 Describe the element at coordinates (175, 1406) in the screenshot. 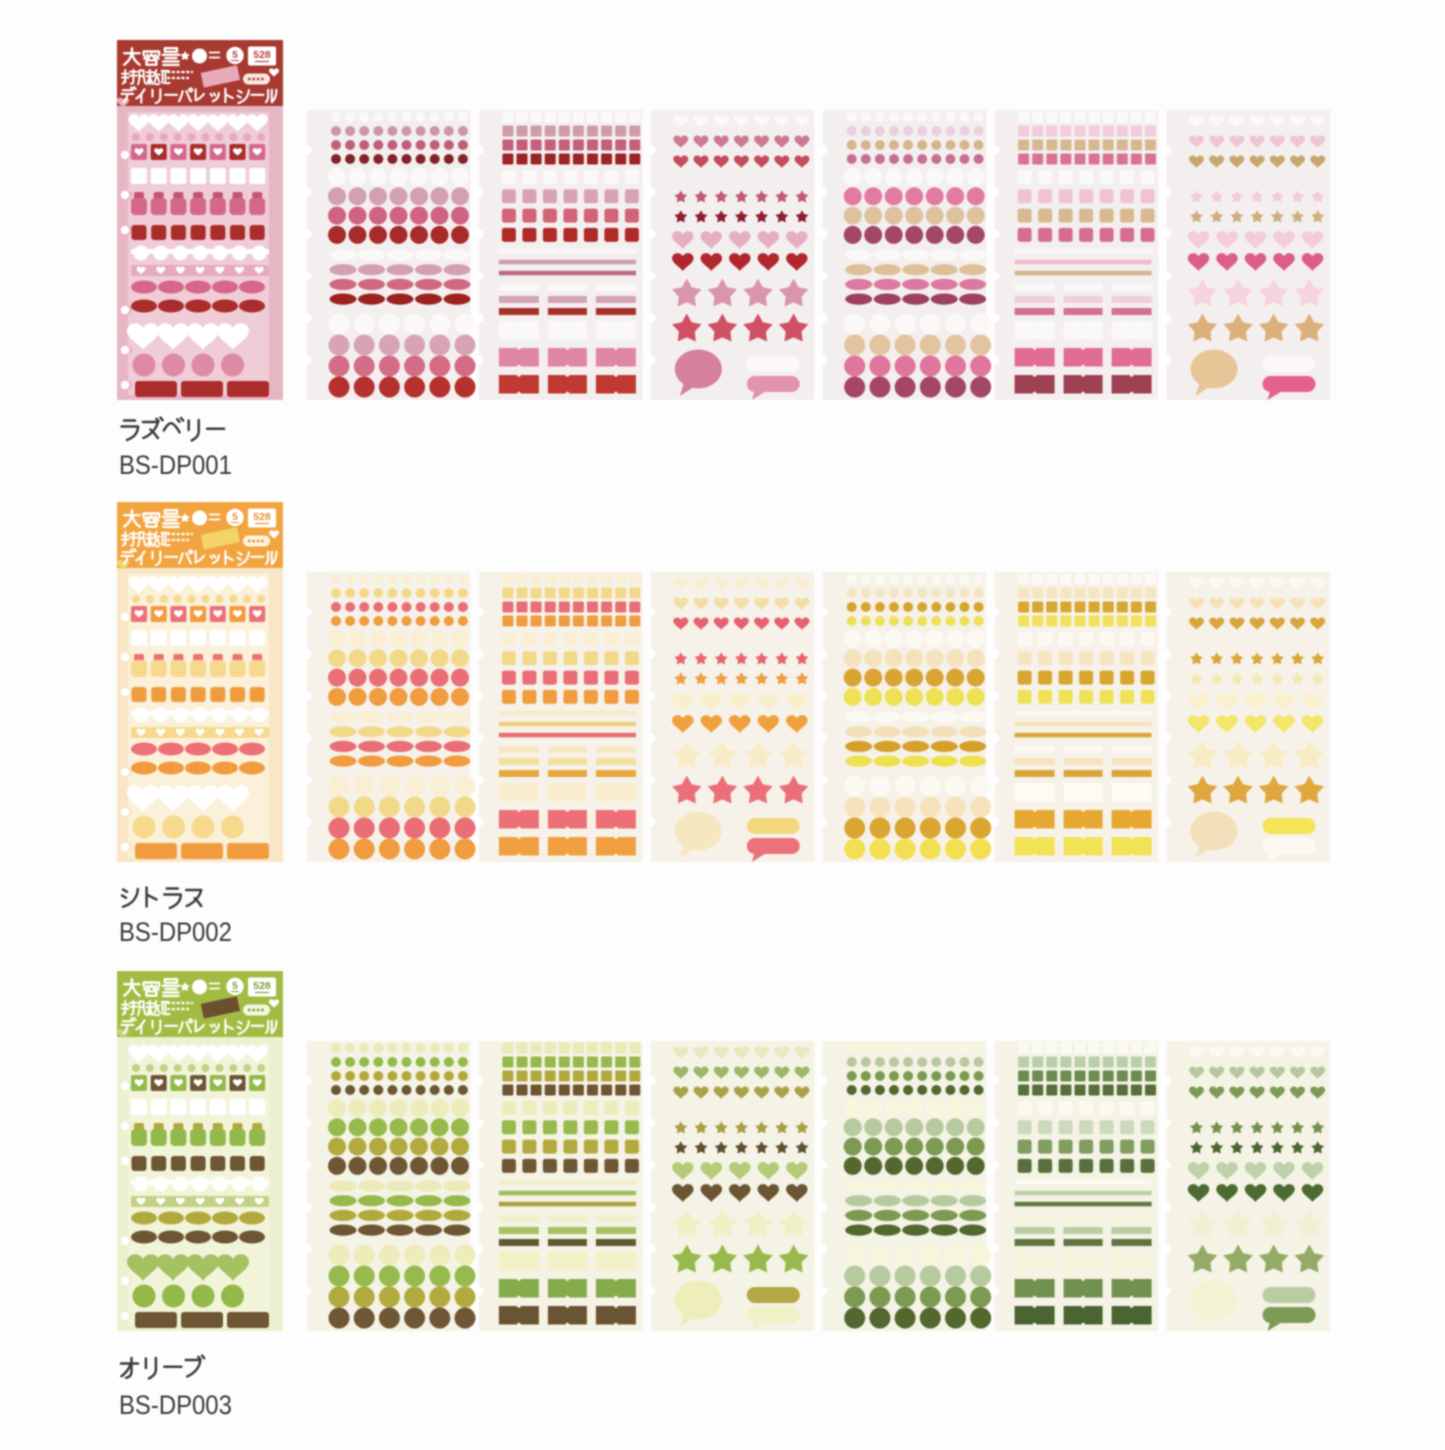

I see `svg-text: BS-DP003` at that location.